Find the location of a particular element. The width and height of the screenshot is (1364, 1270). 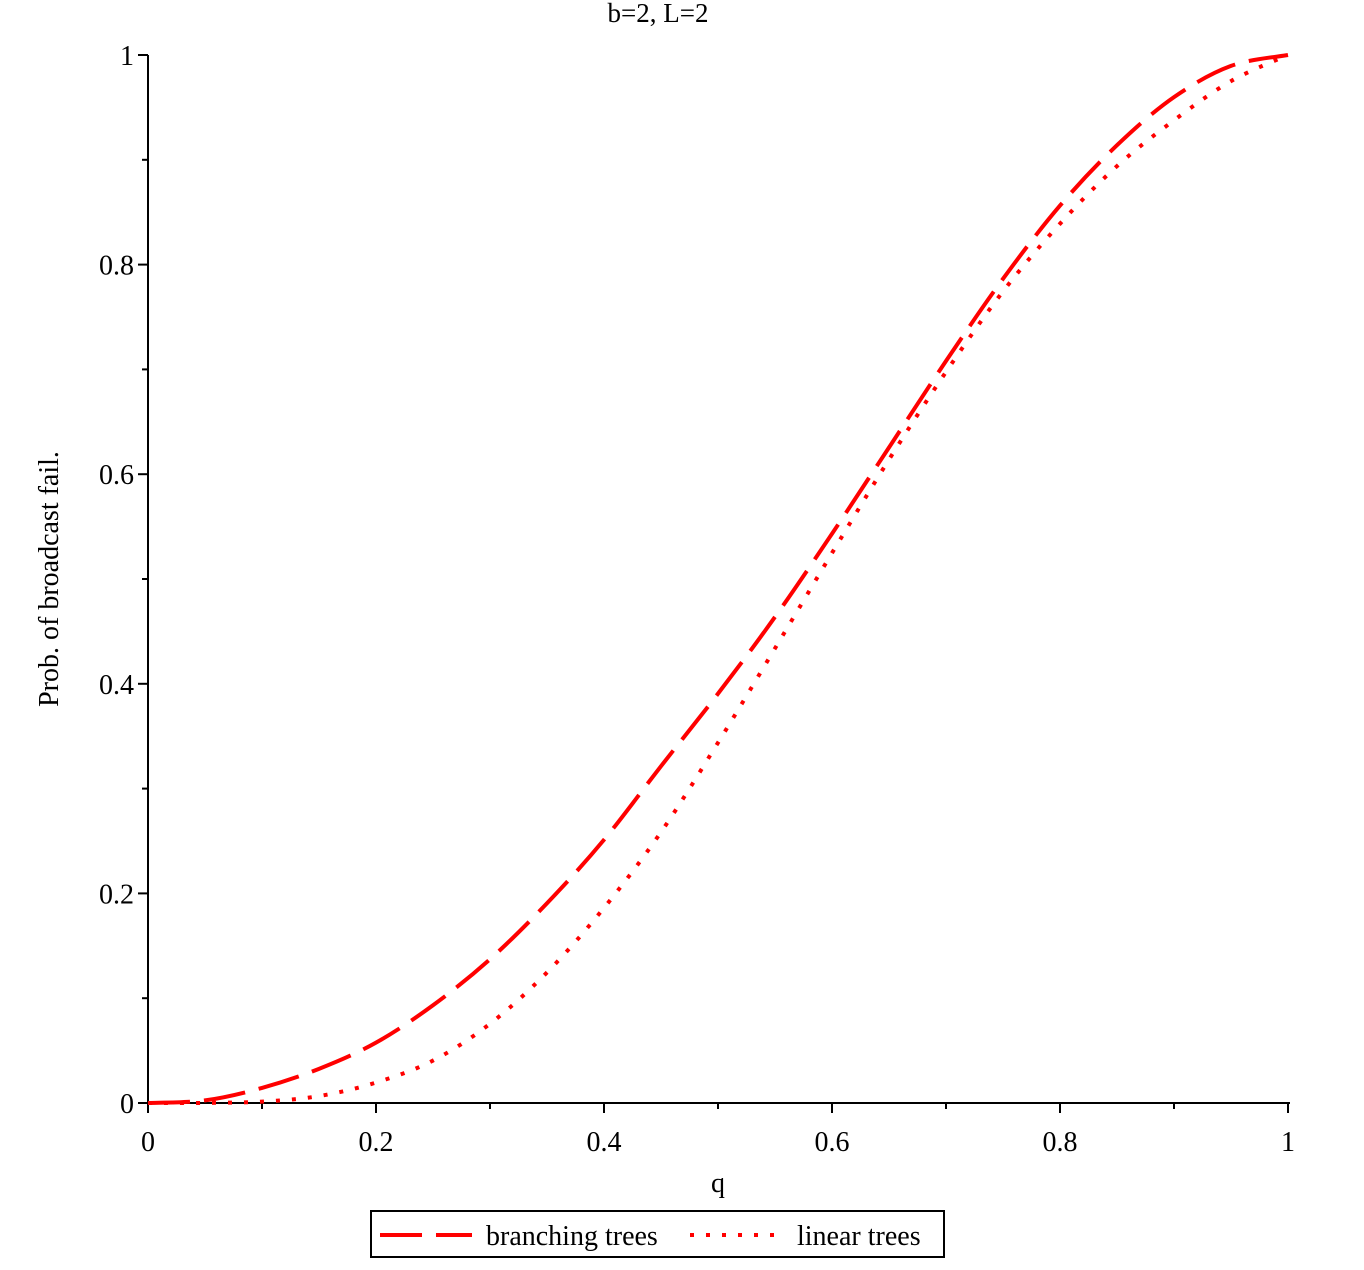

legend-label-linear-trees: linear trees is located at coordinates (859, 1236).